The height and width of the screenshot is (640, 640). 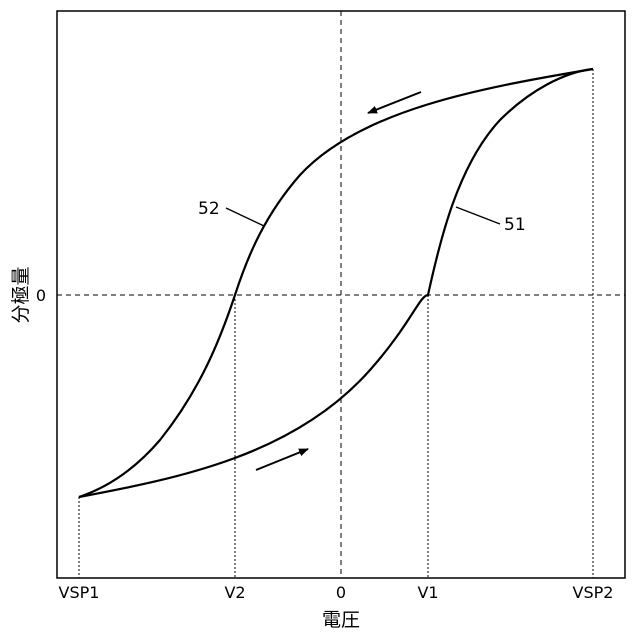 I want to click on x-tick-v2: V2, so click(x=234, y=592).